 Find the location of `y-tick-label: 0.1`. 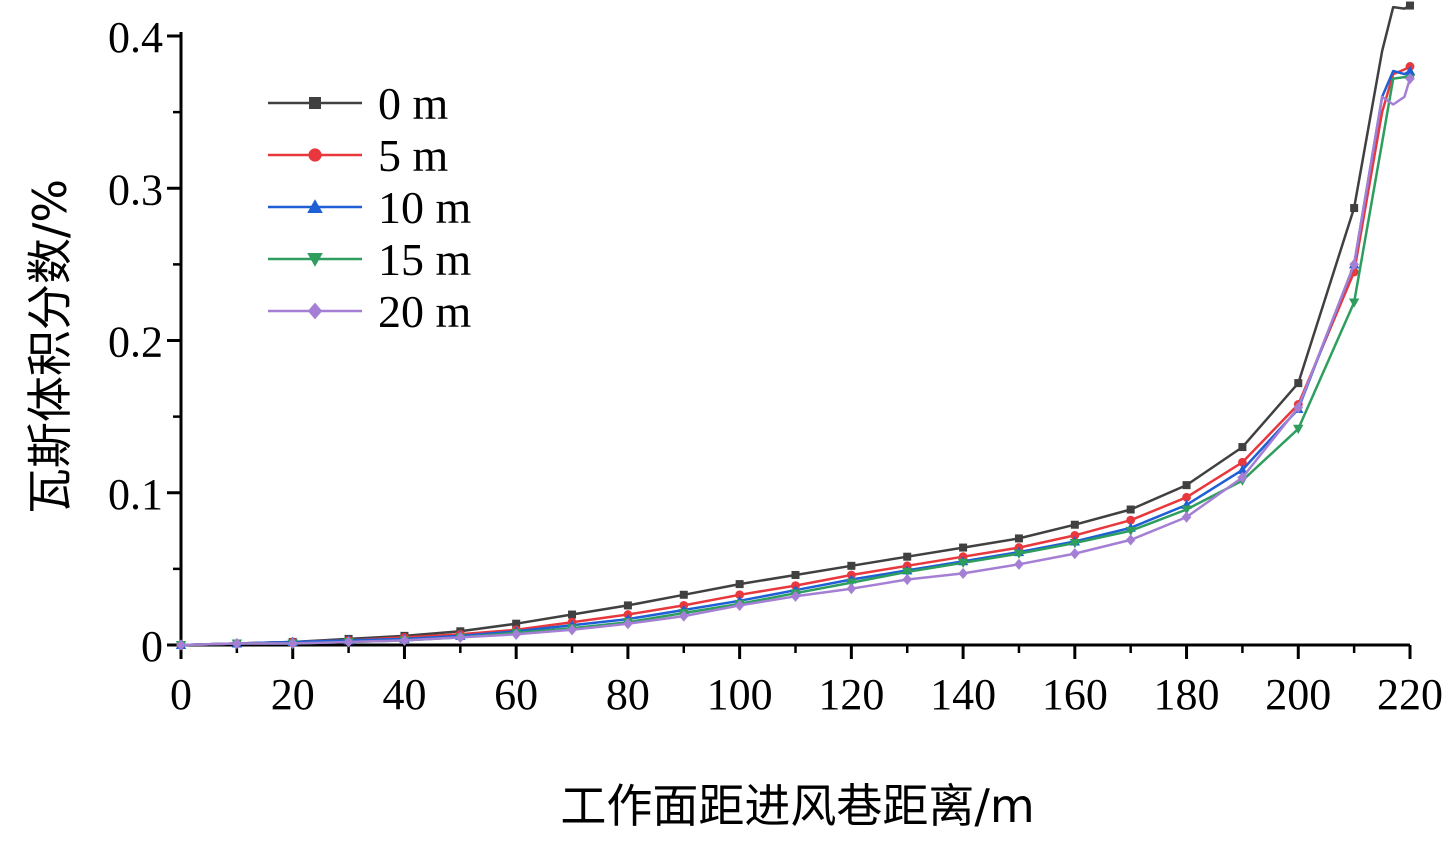

y-tick-label: 0.1 is located at coordinates (135, 494).